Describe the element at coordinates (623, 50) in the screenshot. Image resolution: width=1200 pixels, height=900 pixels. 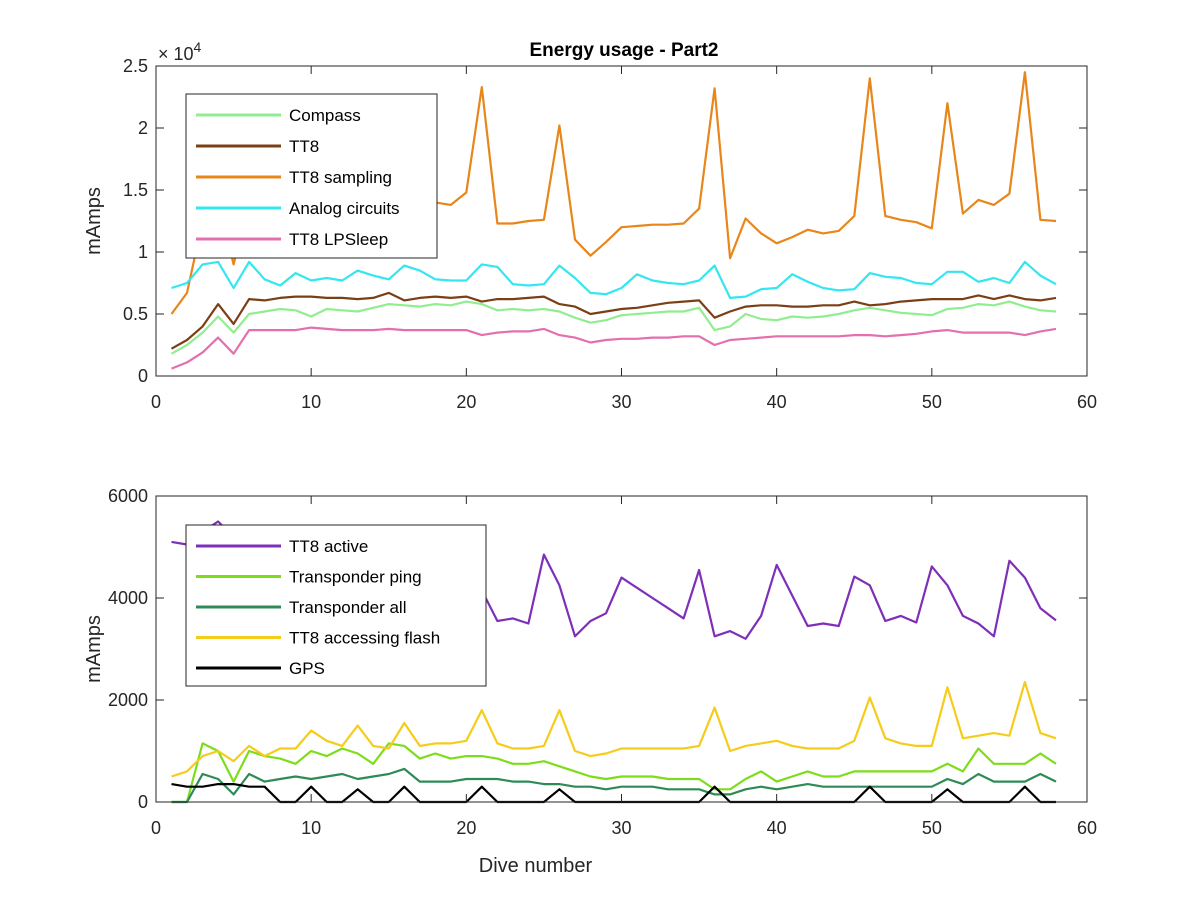
I see `figure-title: Energy usage - Part2` at that location.